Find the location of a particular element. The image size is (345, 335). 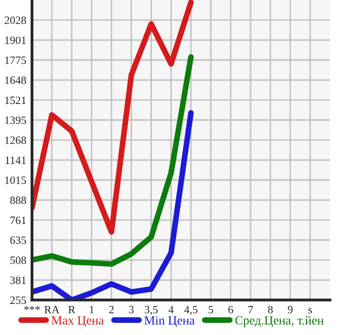

legend-label: Сред.Цена, т.йен is located at coordinates (279, 322).